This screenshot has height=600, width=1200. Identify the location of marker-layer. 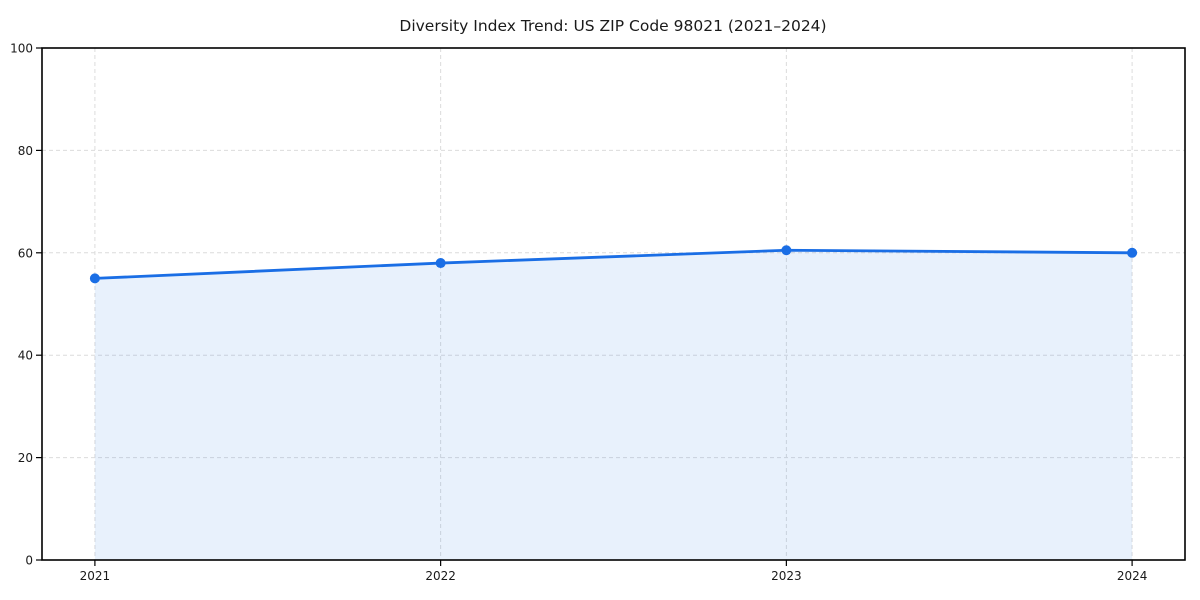
(613, 264).